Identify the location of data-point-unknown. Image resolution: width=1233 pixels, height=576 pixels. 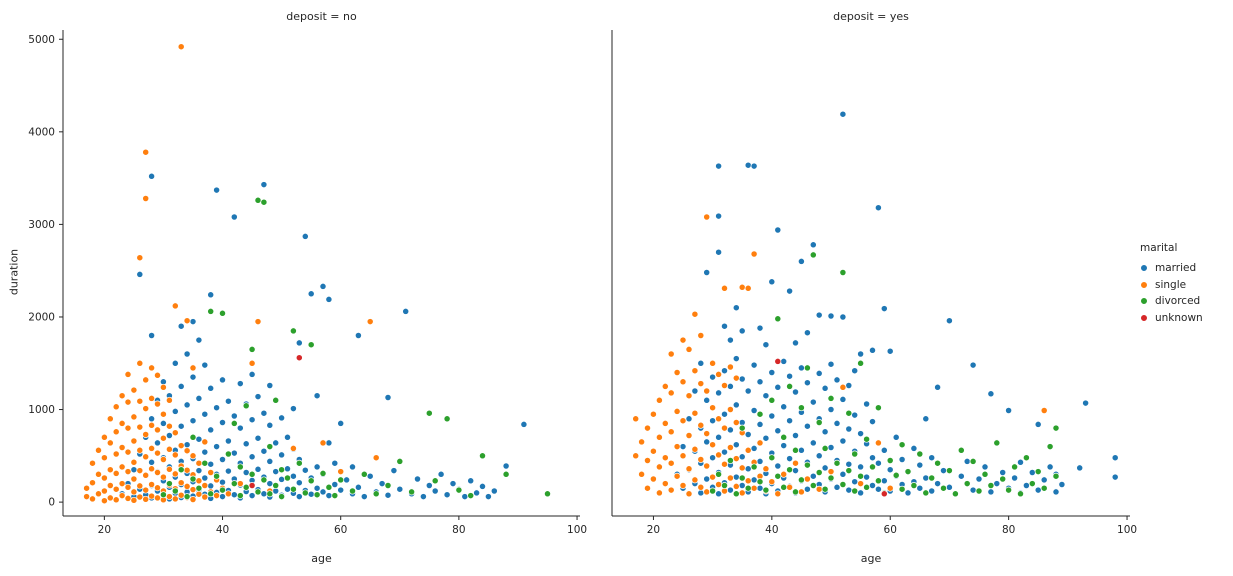
(252, 485).